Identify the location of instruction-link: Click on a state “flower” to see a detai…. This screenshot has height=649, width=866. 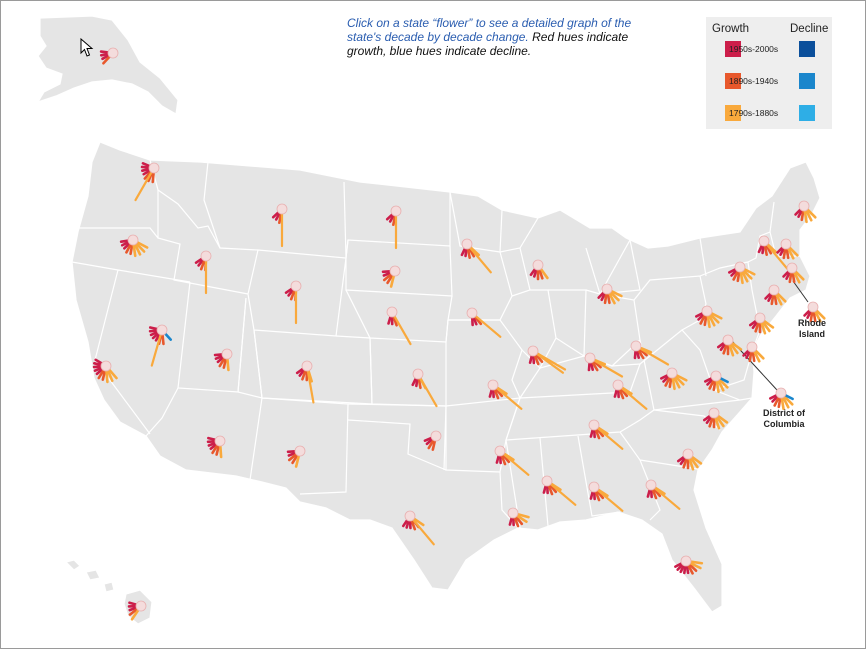
(489, 30).